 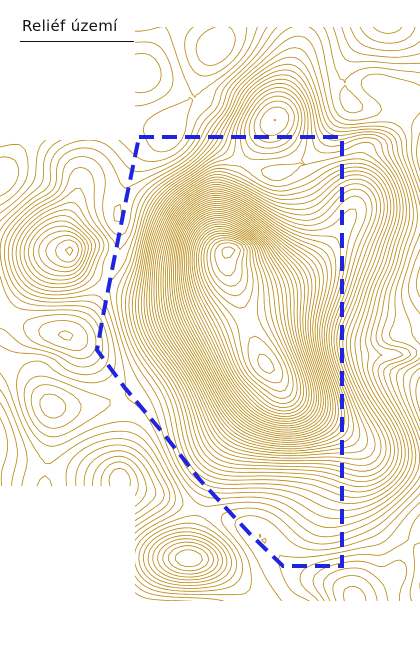 I want to click on map-title: Reliéf území, so click(x=70, y=27).